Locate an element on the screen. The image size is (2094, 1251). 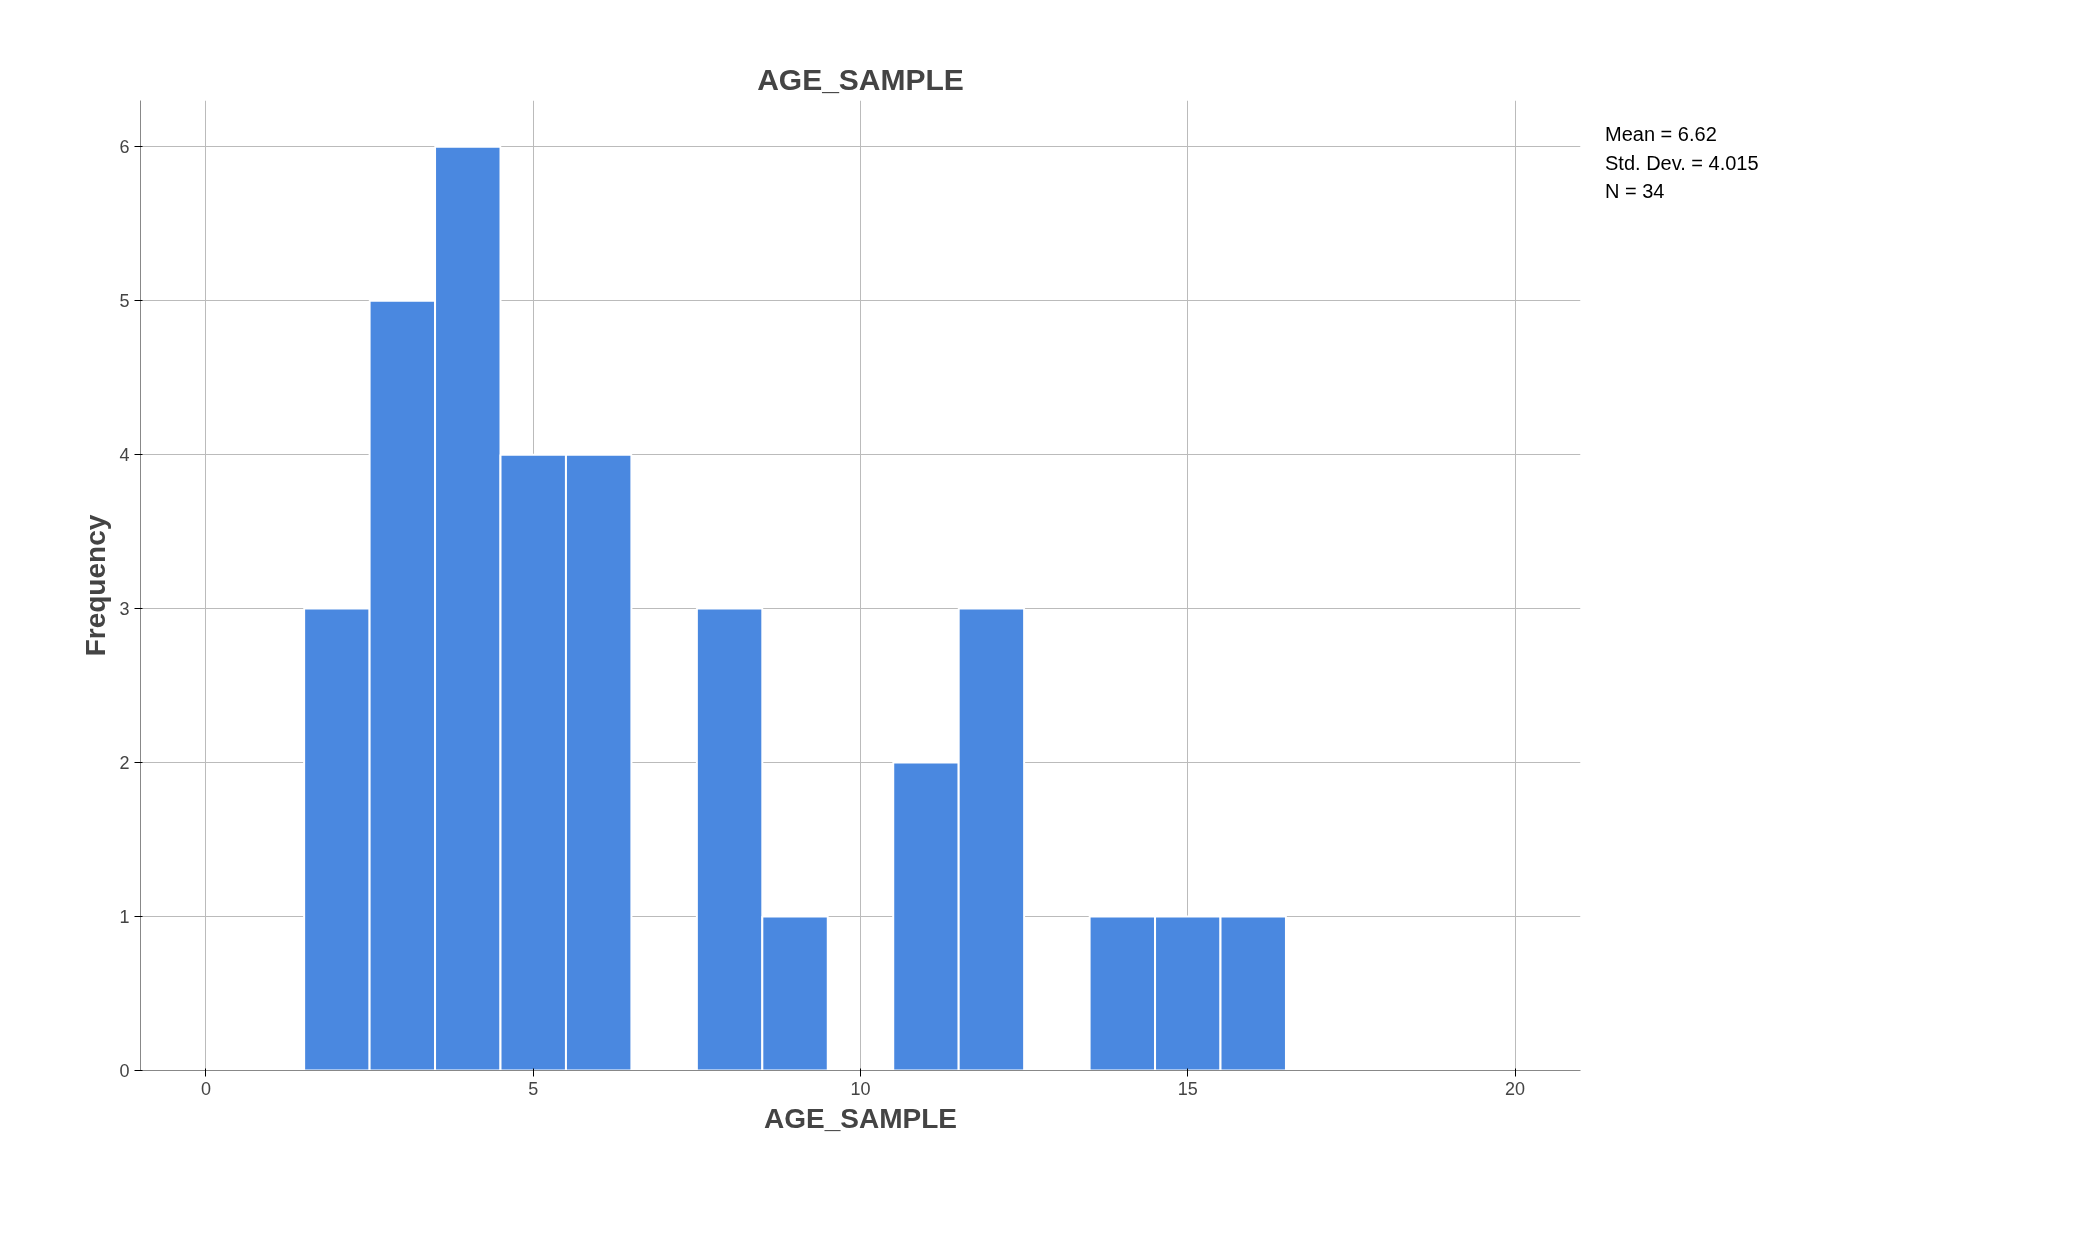
y-tick-label: 0 is located at coordinates (124, 1071).